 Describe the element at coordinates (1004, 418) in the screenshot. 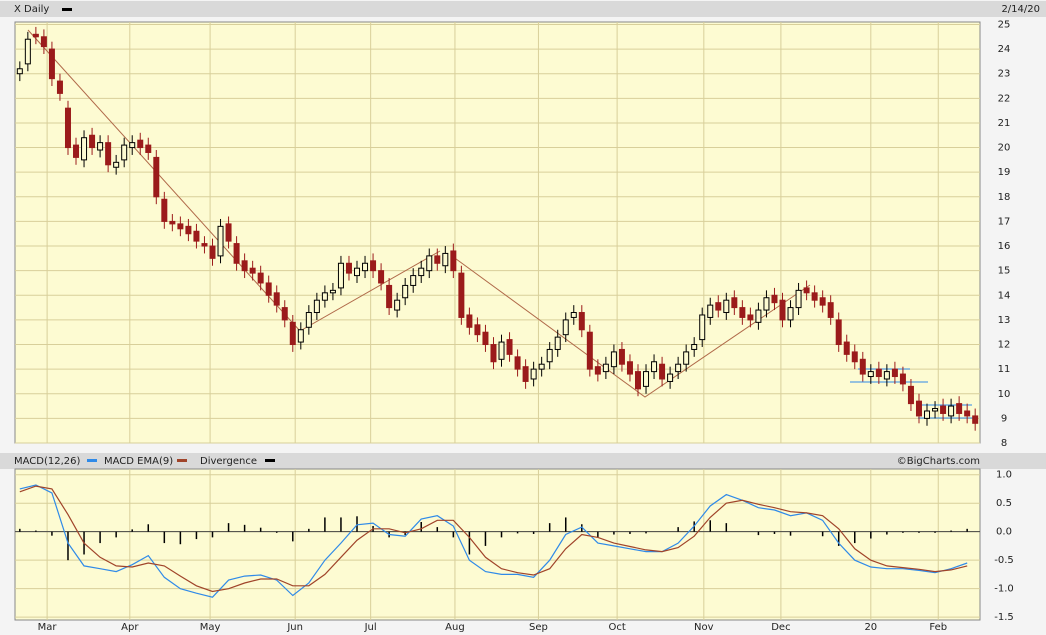

I see `y-tick-label: 9` at that location.